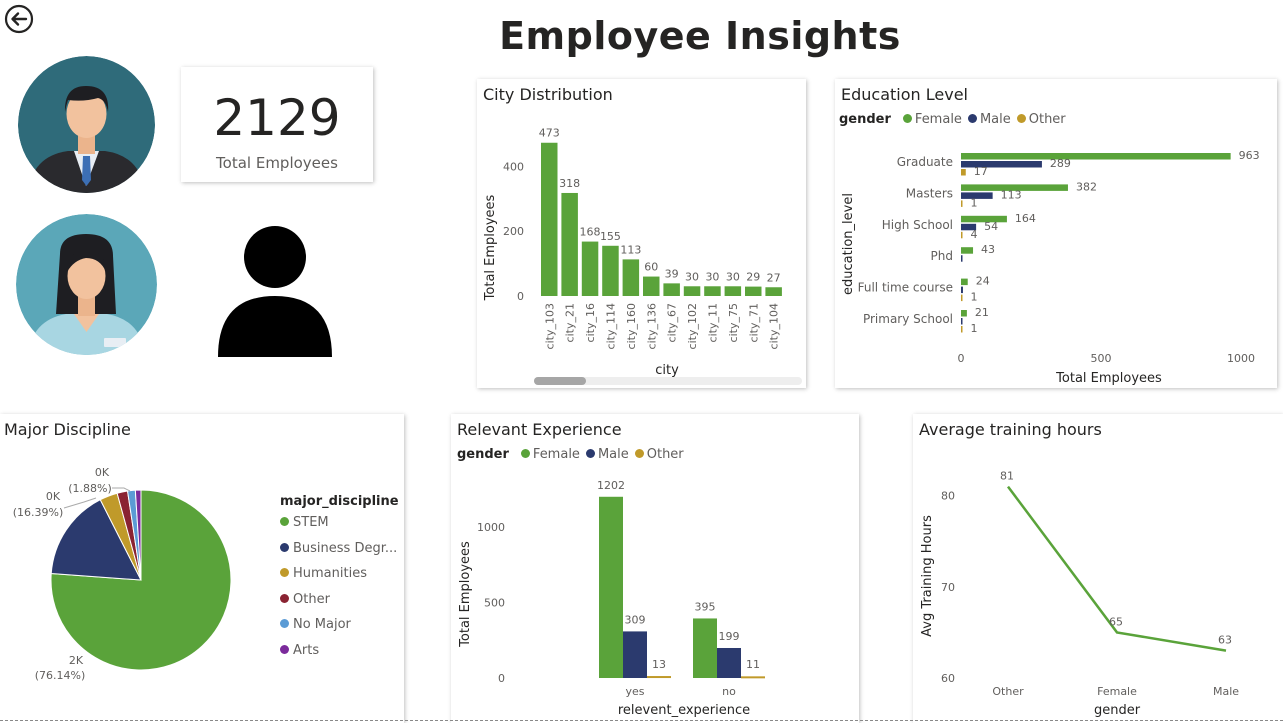 The height and width of the screenshot is (723, 1283). I want to click on y-tick-label: Primary School, so click(908, 319).